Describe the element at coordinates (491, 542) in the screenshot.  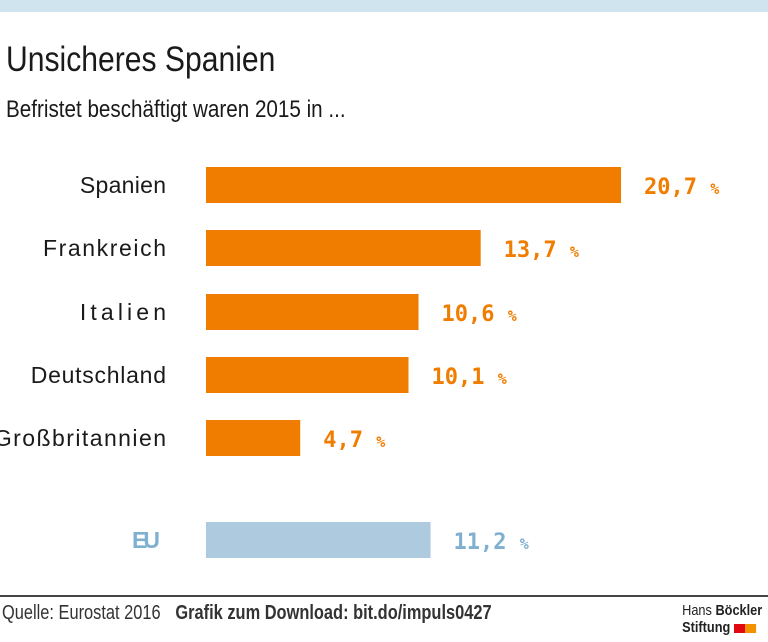
I see `value-label: 11,2 %` at that location.